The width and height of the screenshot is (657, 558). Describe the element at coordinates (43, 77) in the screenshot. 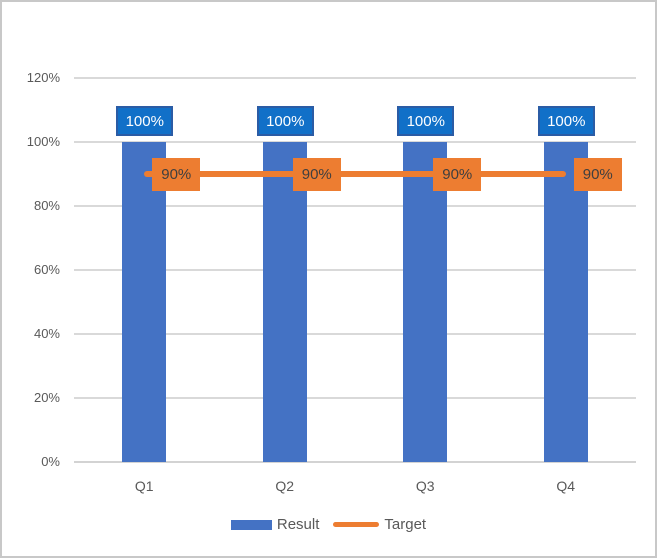

I see `y-axis-tick-label: 120%` at that location.